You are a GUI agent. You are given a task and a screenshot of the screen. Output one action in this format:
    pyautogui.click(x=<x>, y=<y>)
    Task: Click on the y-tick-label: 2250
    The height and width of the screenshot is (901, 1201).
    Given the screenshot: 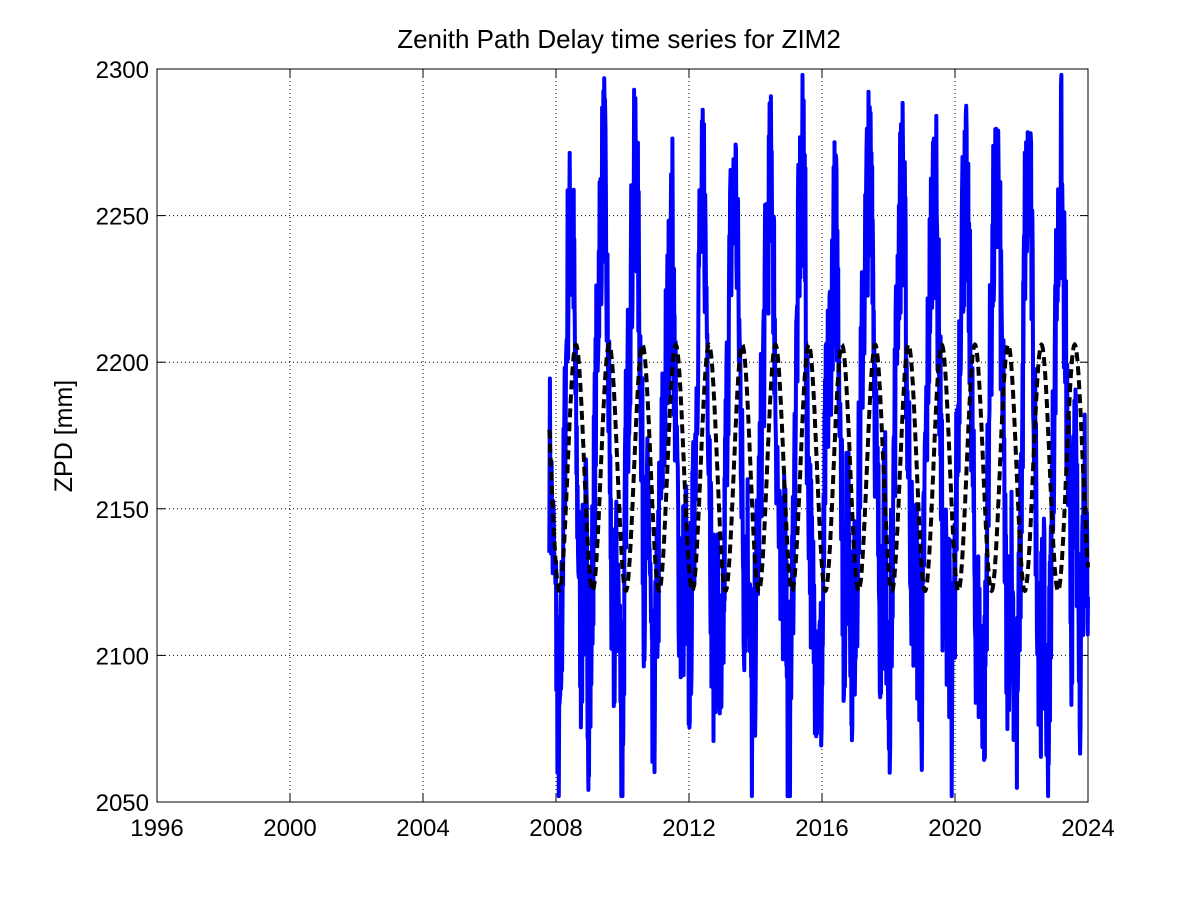 What is the action you would take?
    pyautogui.click(x=122, y=217)
    